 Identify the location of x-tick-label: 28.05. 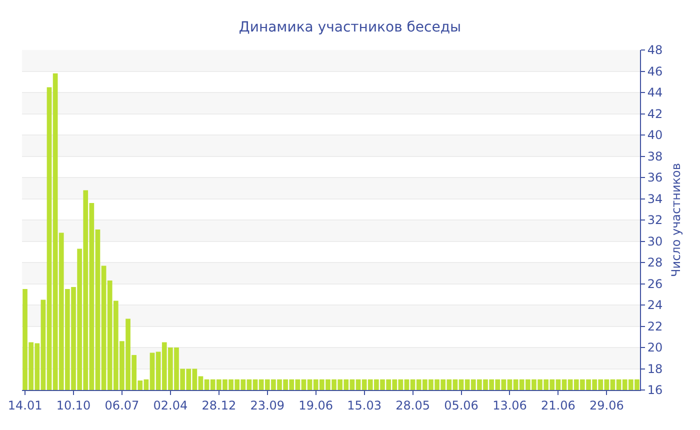
(413, 405).